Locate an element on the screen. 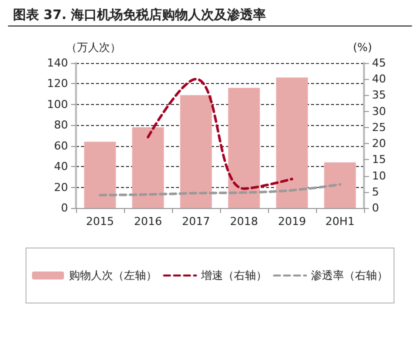 This screenshot has height=339, width=420. y2-tick-label: 15 is located at coordinates (379, 159).